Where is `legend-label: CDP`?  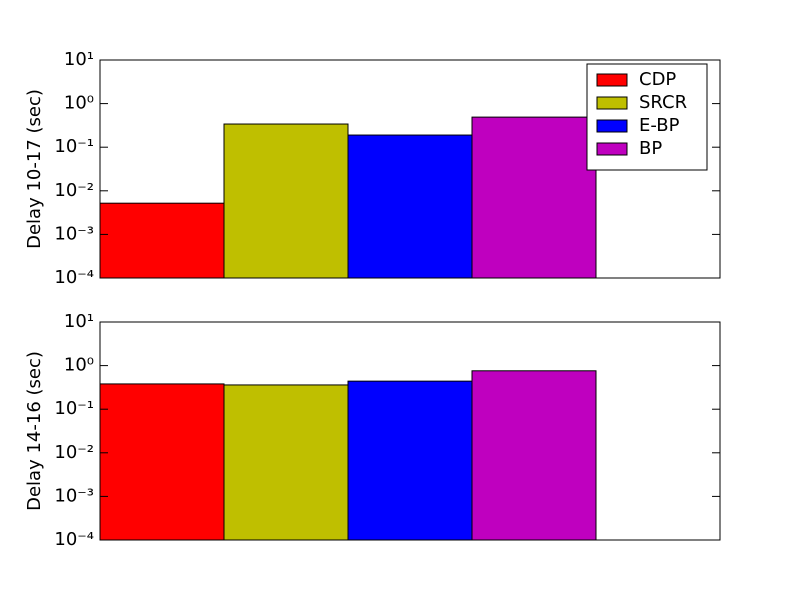
legend-label: CDP is located at coordinates (657, 79).